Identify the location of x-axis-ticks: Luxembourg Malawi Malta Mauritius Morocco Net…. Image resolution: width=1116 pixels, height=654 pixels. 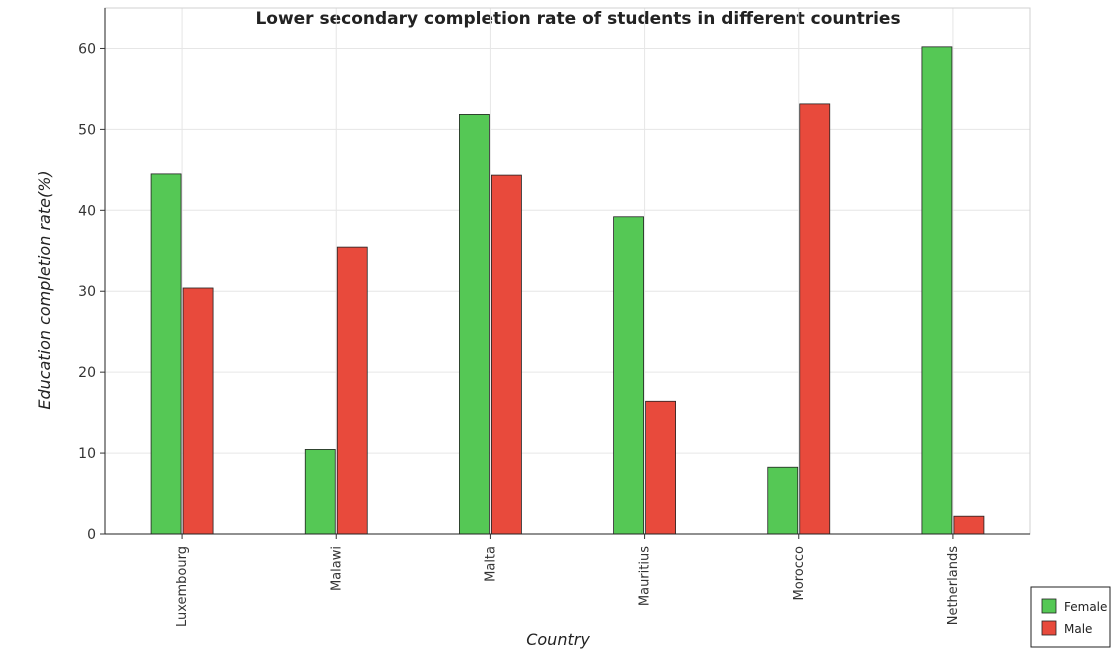
(568, 580).